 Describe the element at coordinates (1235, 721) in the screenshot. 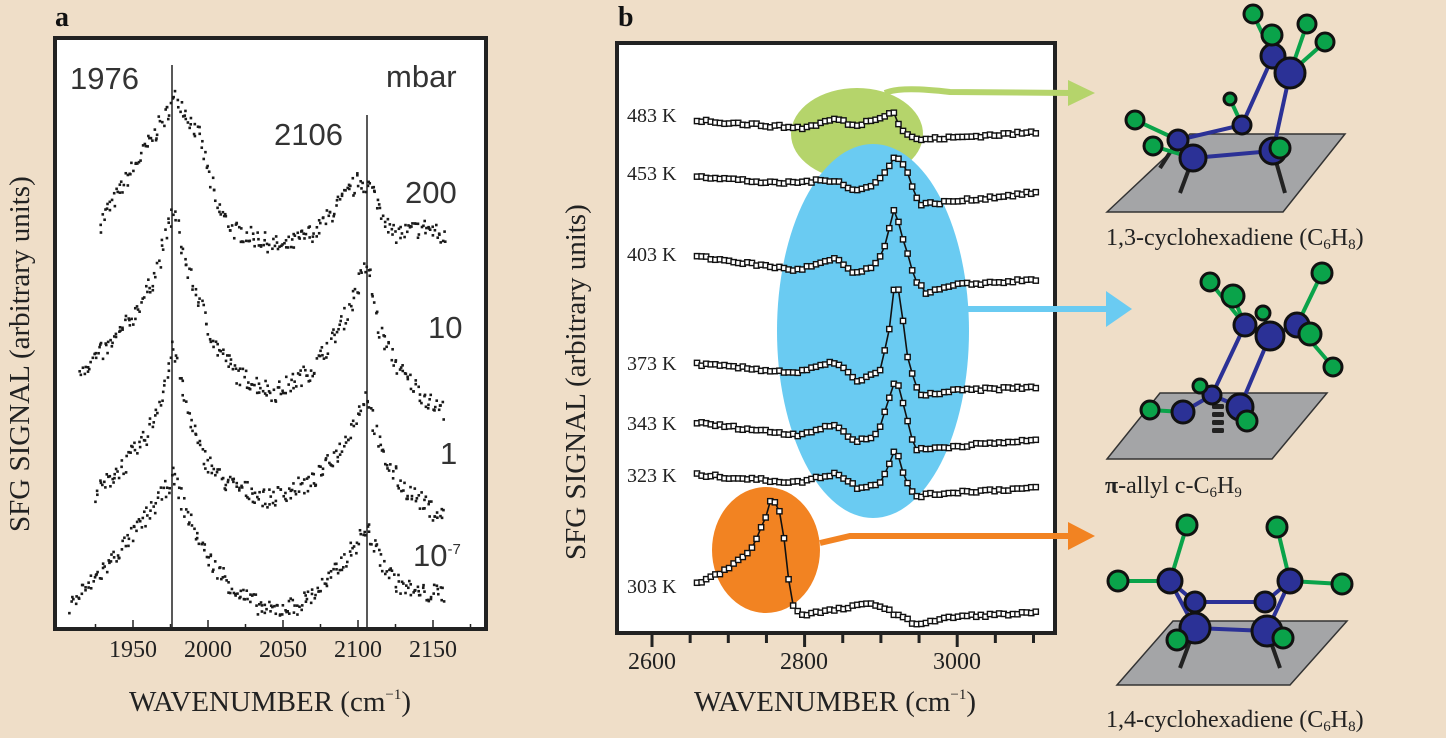

I see `molecule-label-14-cyclohexadiene: 1,4-cyclohexadiene (C6H8)` at that location.